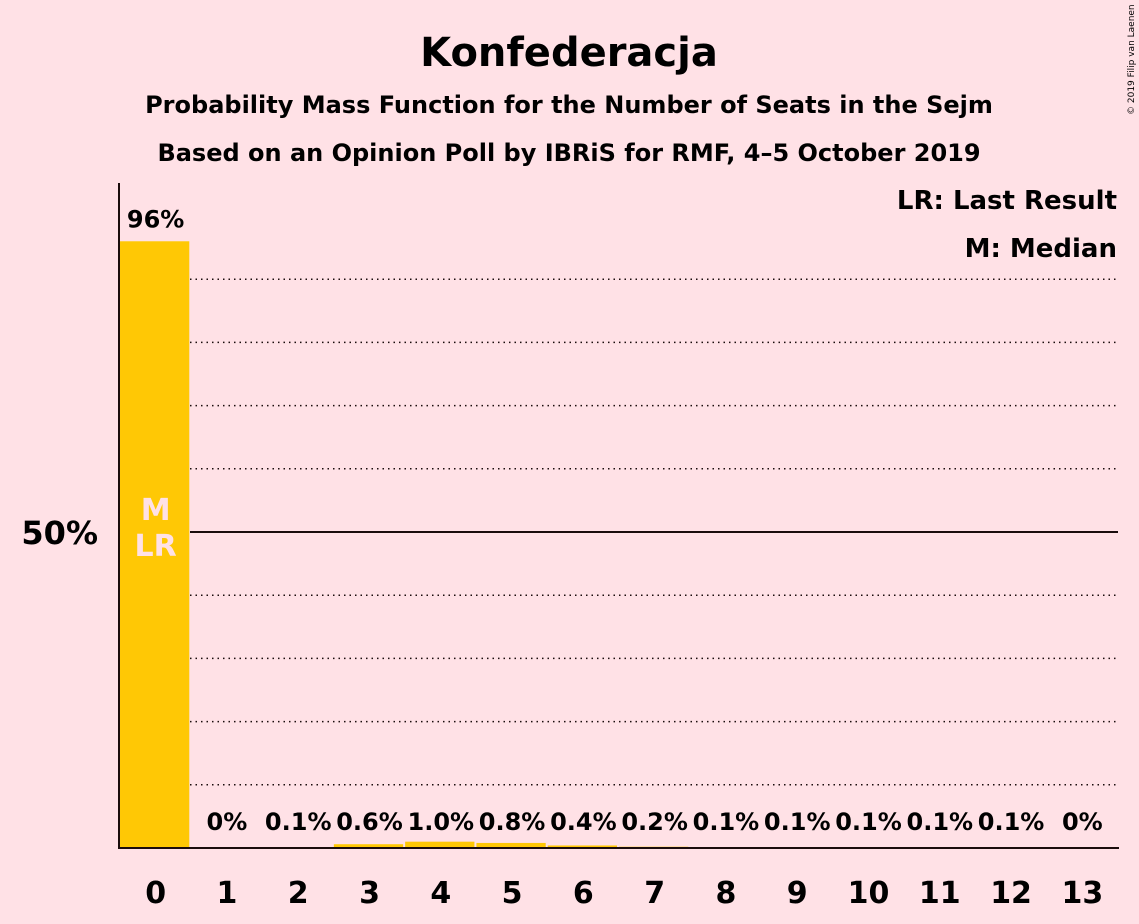 The height and width of the screenshot is (924, 1139). Describe the element at coordinates (226, 893) in the screenshot. I see `x-tick-1: 1` at that location.